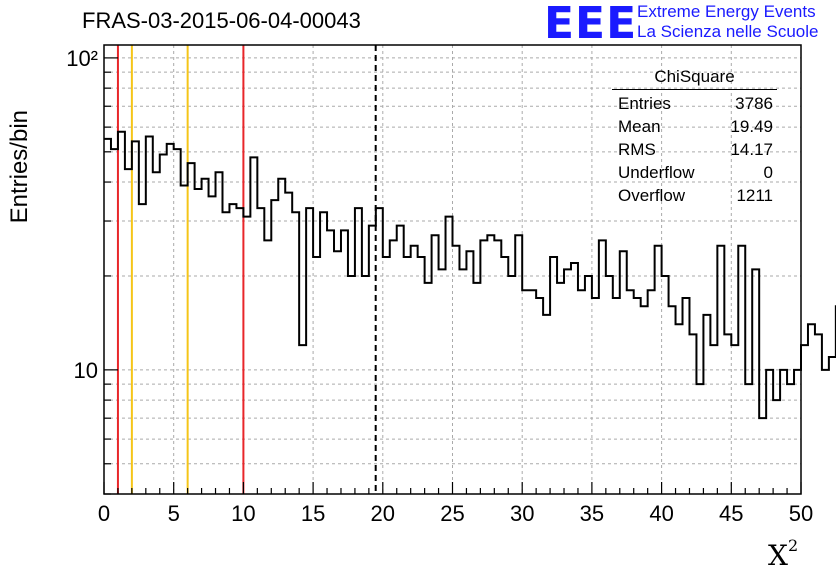  Describe the element at coordinates (313, 513) in the screenshot. I see `x-tick-label: 15` at that location.